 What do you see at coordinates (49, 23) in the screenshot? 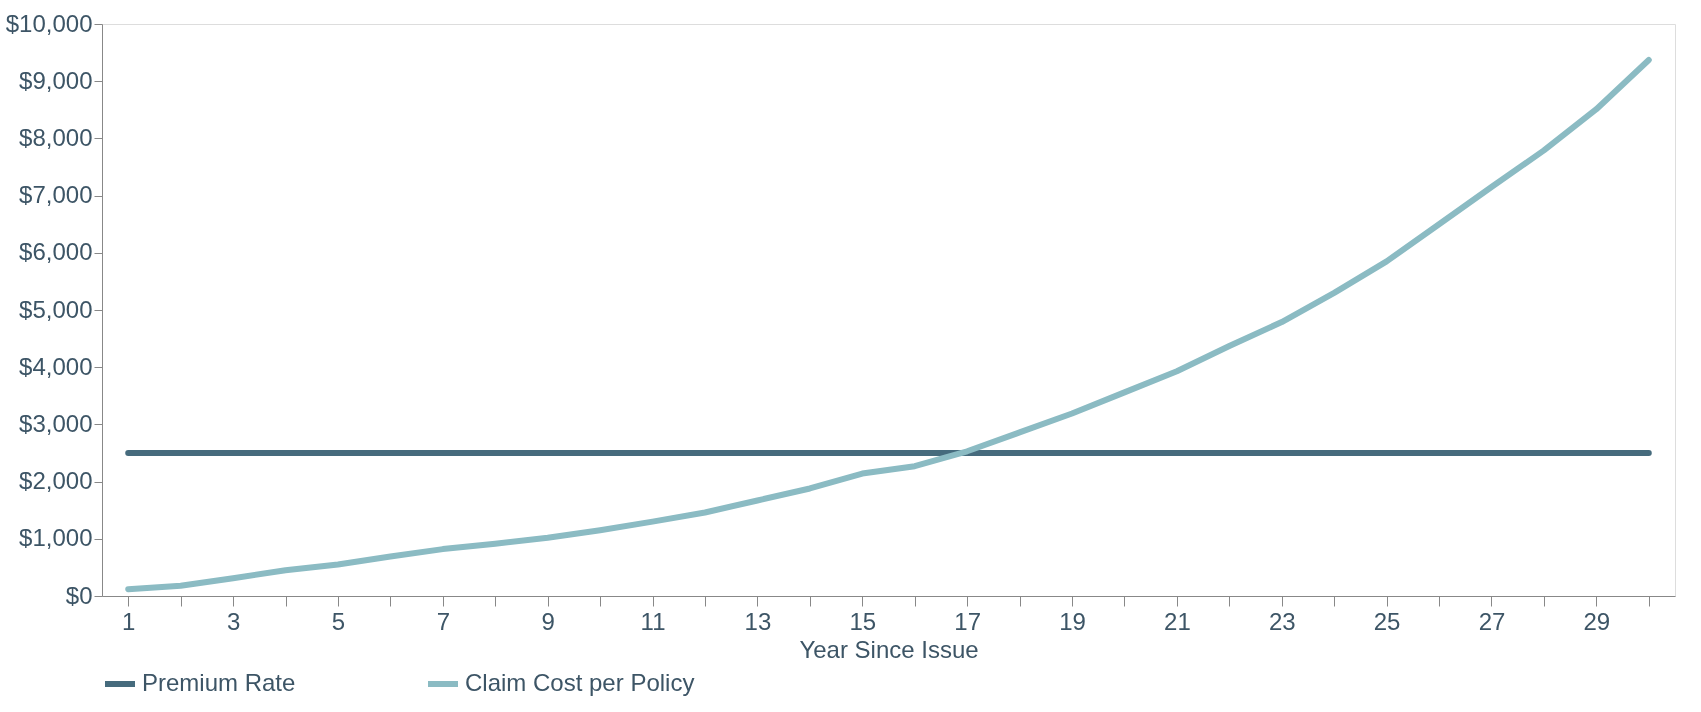
I see `y-tick-label: $10,000` at bounding box center [49, 23].